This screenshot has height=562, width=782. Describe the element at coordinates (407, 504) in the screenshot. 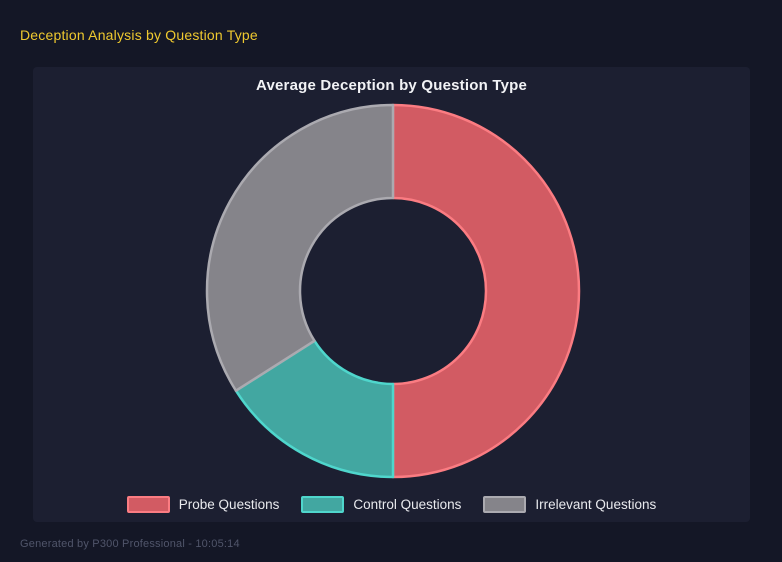

I see `legend-label: Control Questions` at that location.